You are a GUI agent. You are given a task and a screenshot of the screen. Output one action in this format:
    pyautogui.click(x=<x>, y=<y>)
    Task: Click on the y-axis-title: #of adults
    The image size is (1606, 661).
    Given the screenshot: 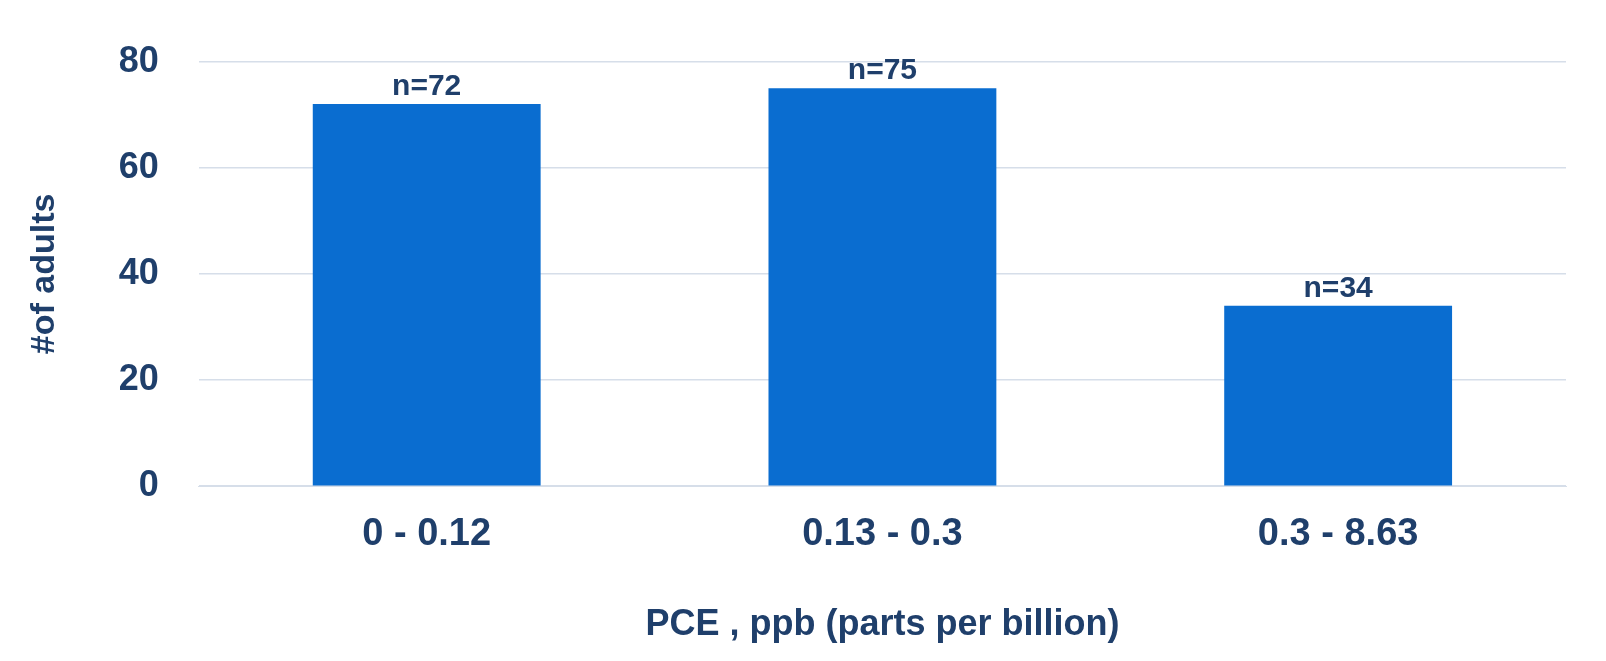 What is the action you would take?
    pyautogui.click(x=41, y=274)
    